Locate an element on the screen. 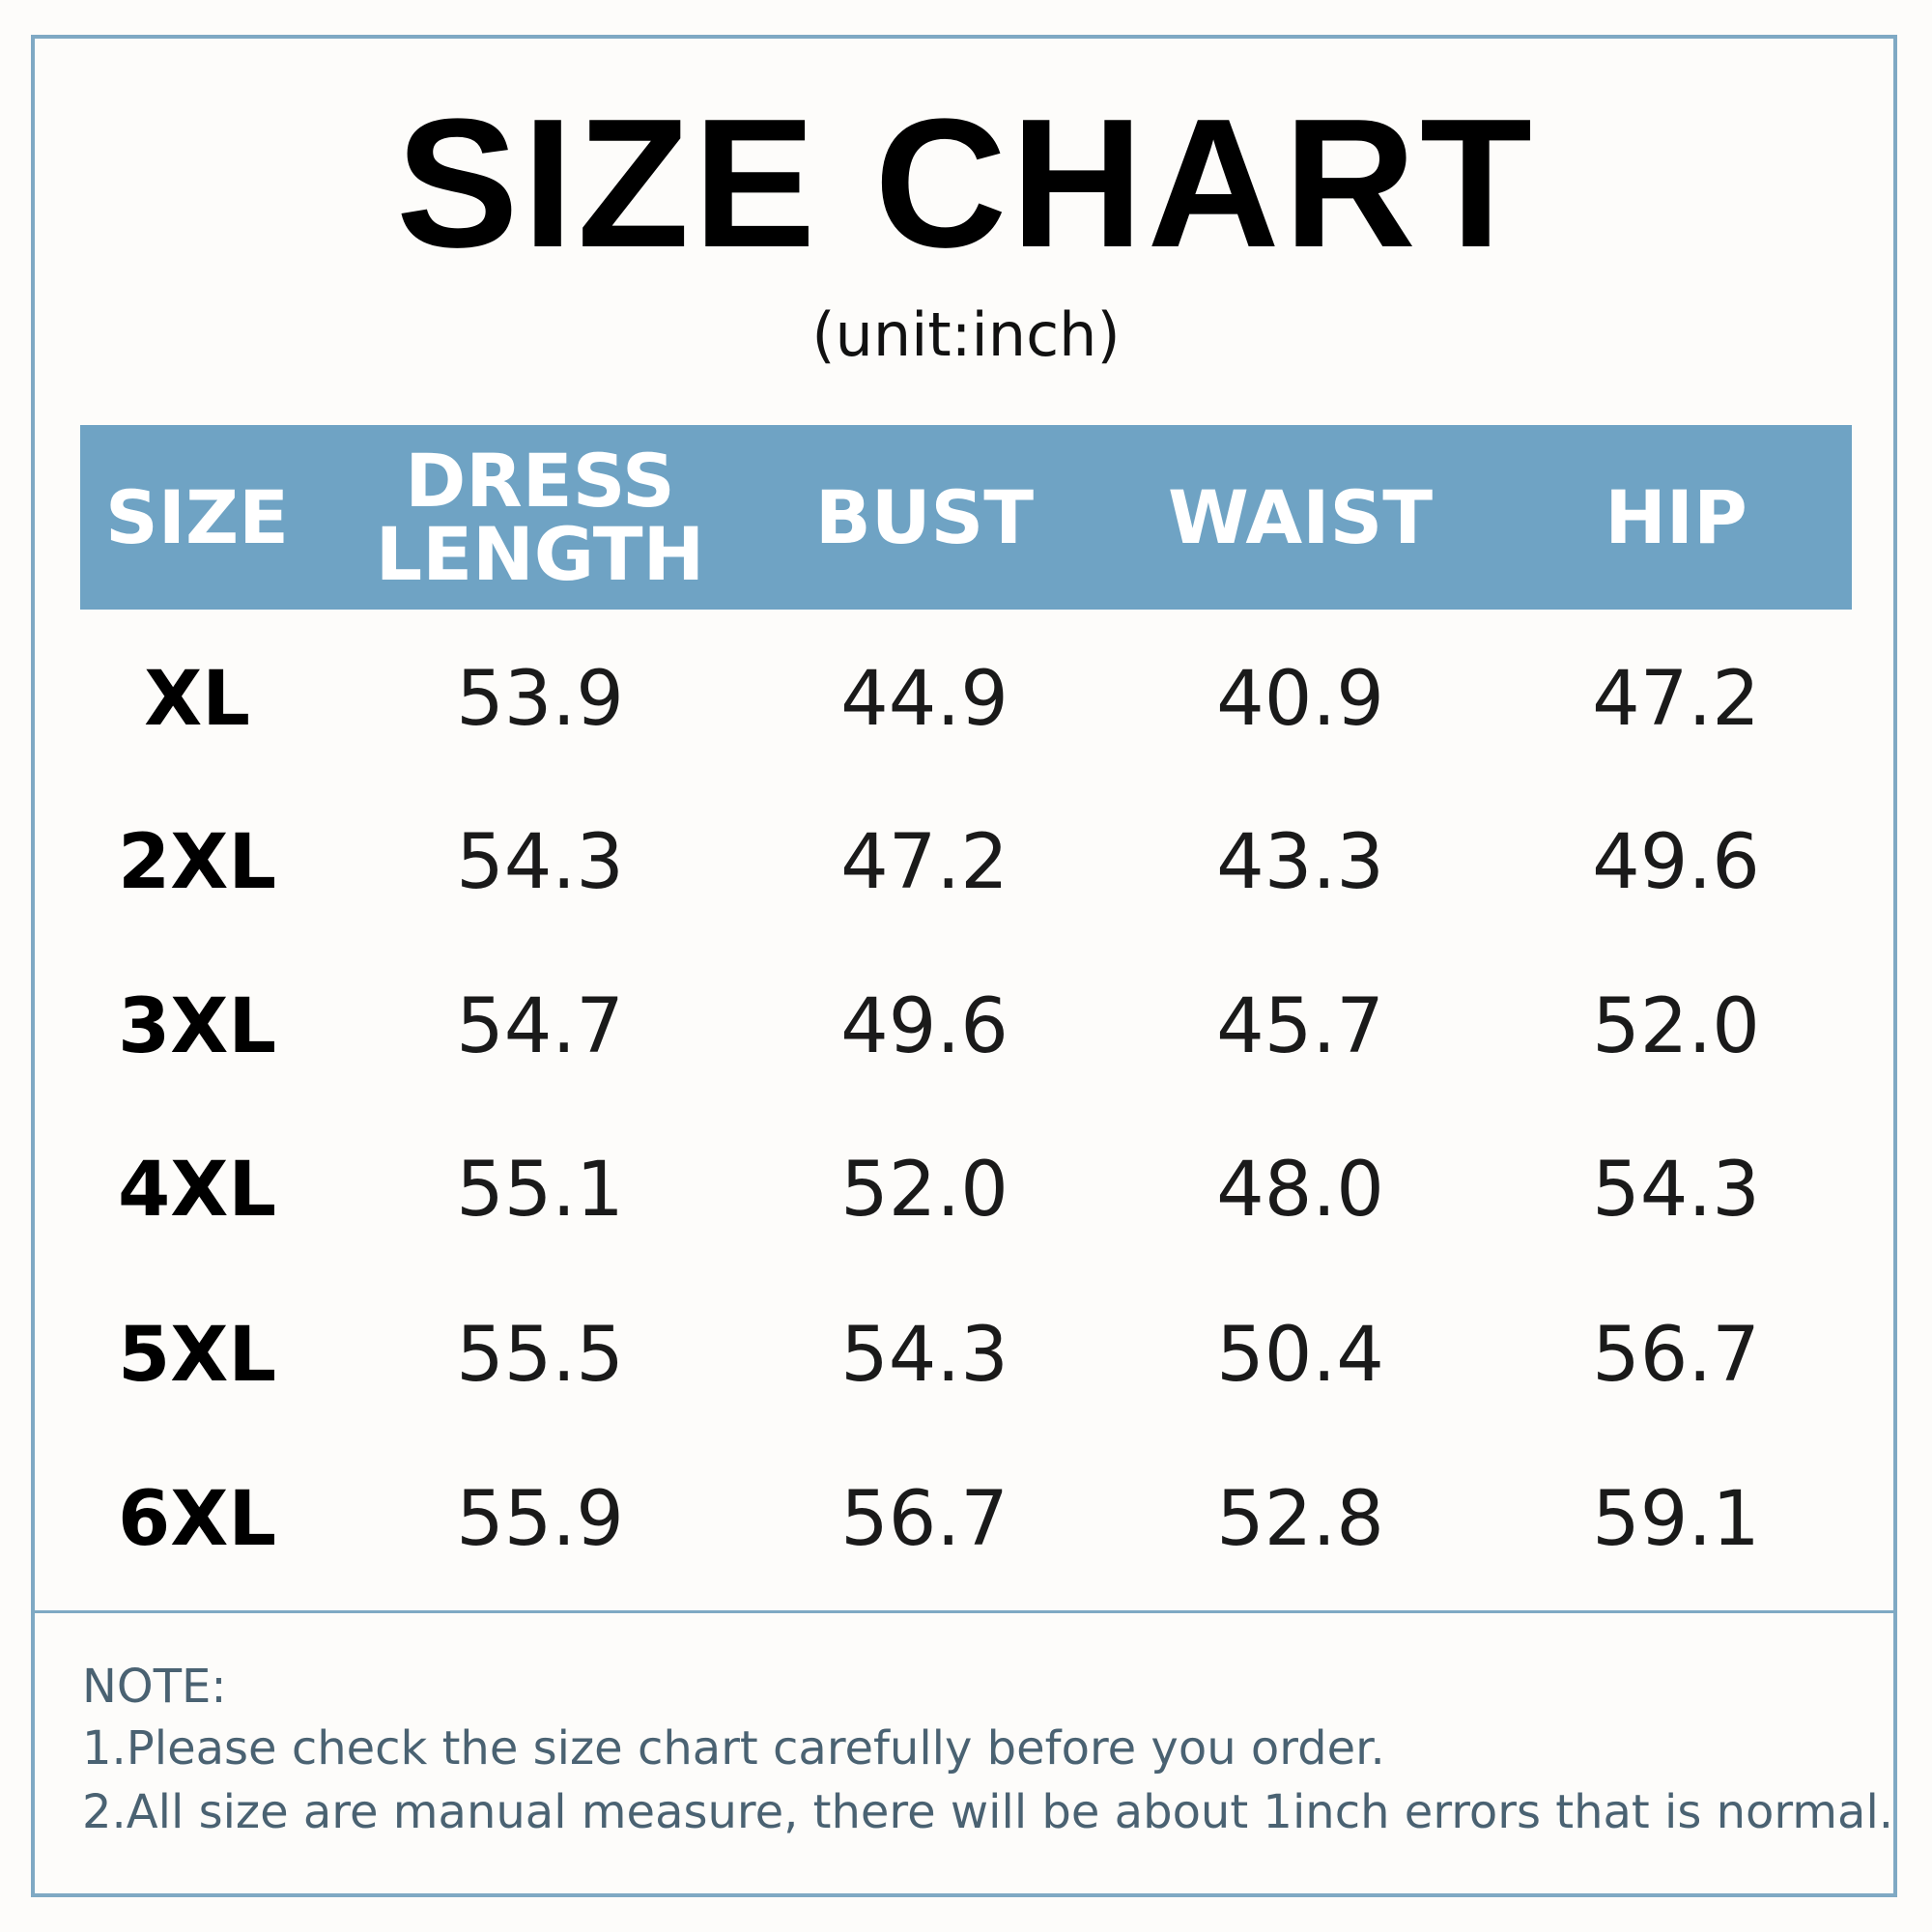  size-label: 4XL is located at coordinates (197, 1190).